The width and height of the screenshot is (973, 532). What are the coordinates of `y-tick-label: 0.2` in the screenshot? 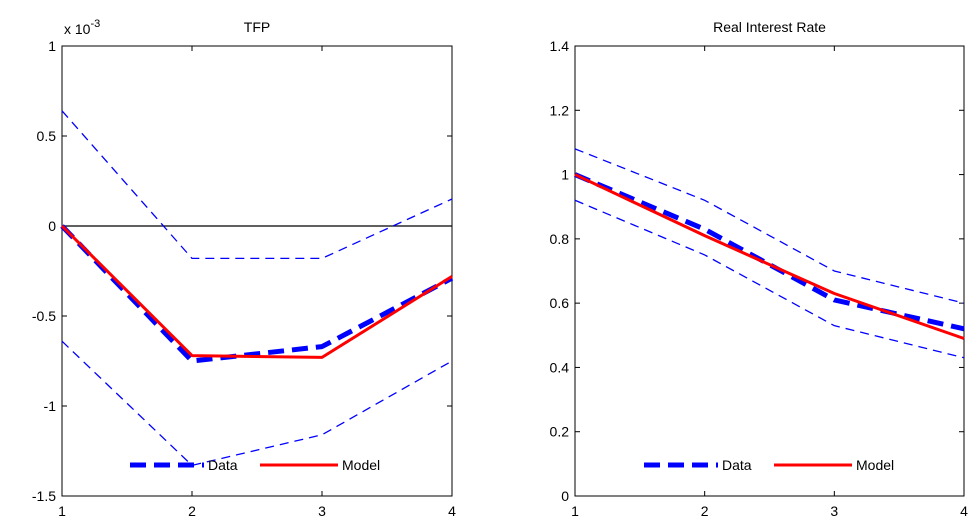 It's located at (560, 432).